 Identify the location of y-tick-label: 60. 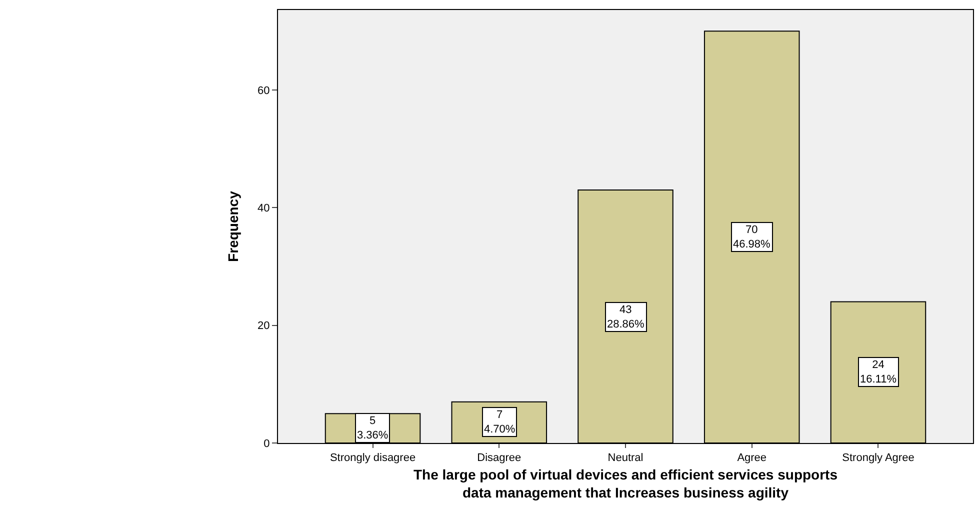
(264, 90).